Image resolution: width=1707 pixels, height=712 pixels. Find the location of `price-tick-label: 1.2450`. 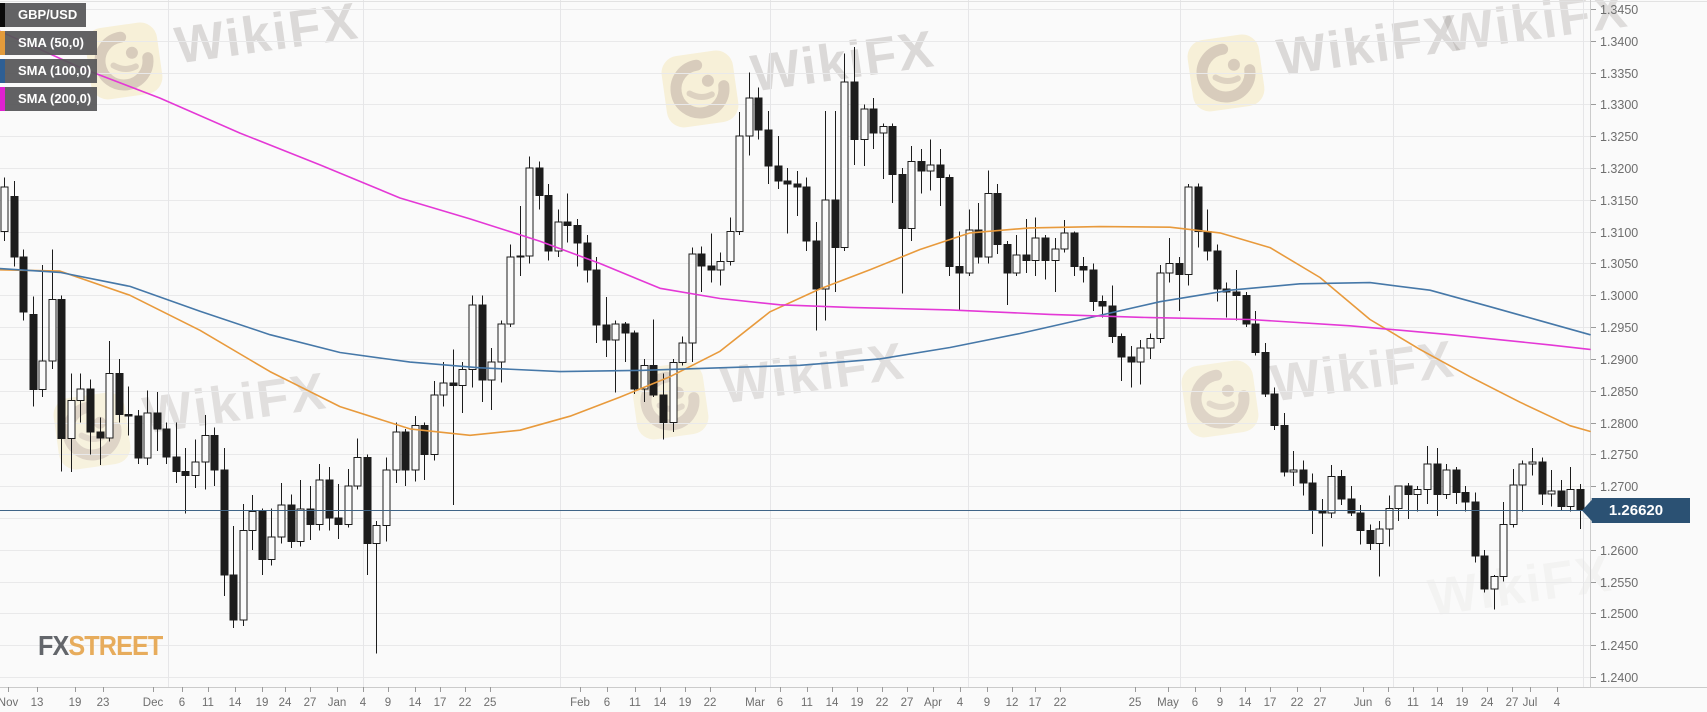

price-tick-label: 1.2450 is located at coordinates (1619, 646).